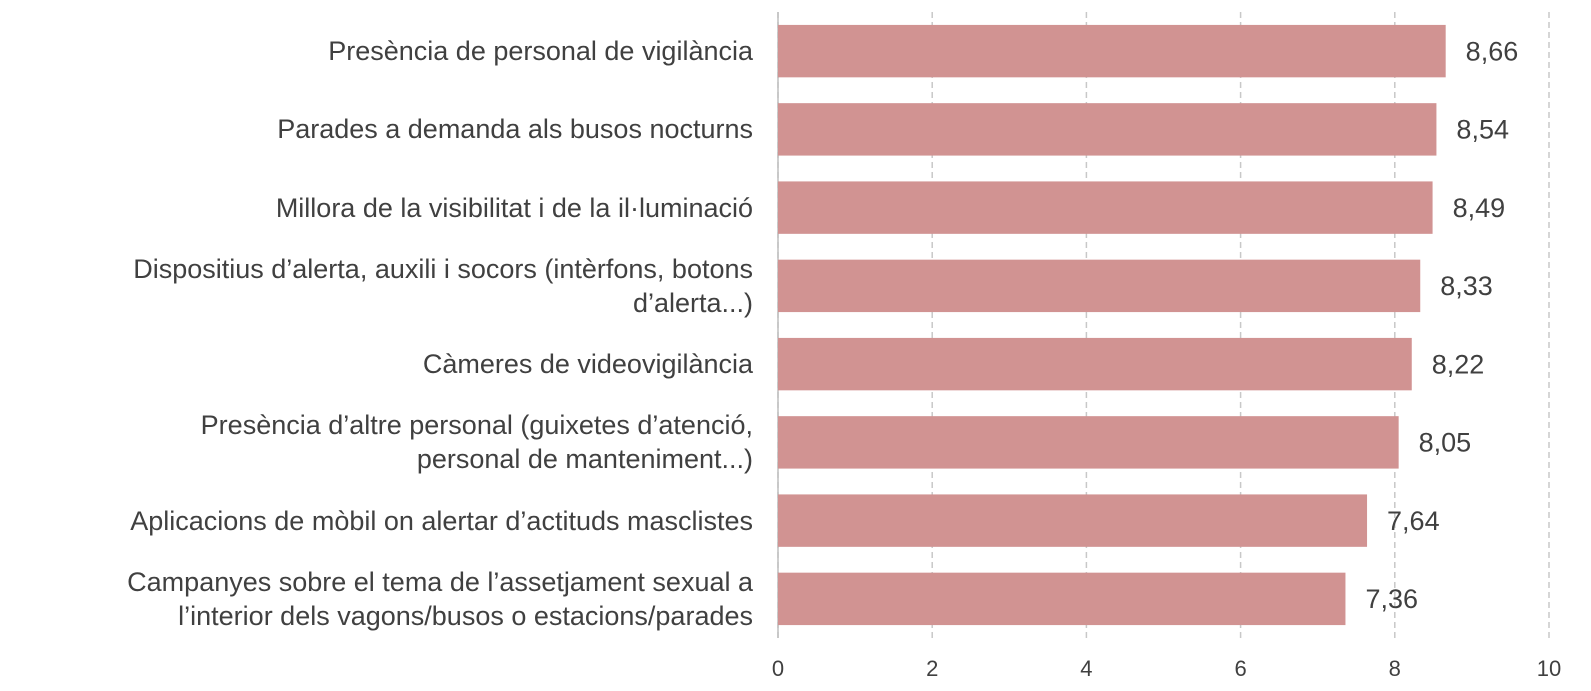 Image resolution: width=1591 pixels, height=691 pixels. Describe the element at coordinates (932, 668) in the screenshot. I see `x-tick-label: 2` at that location.